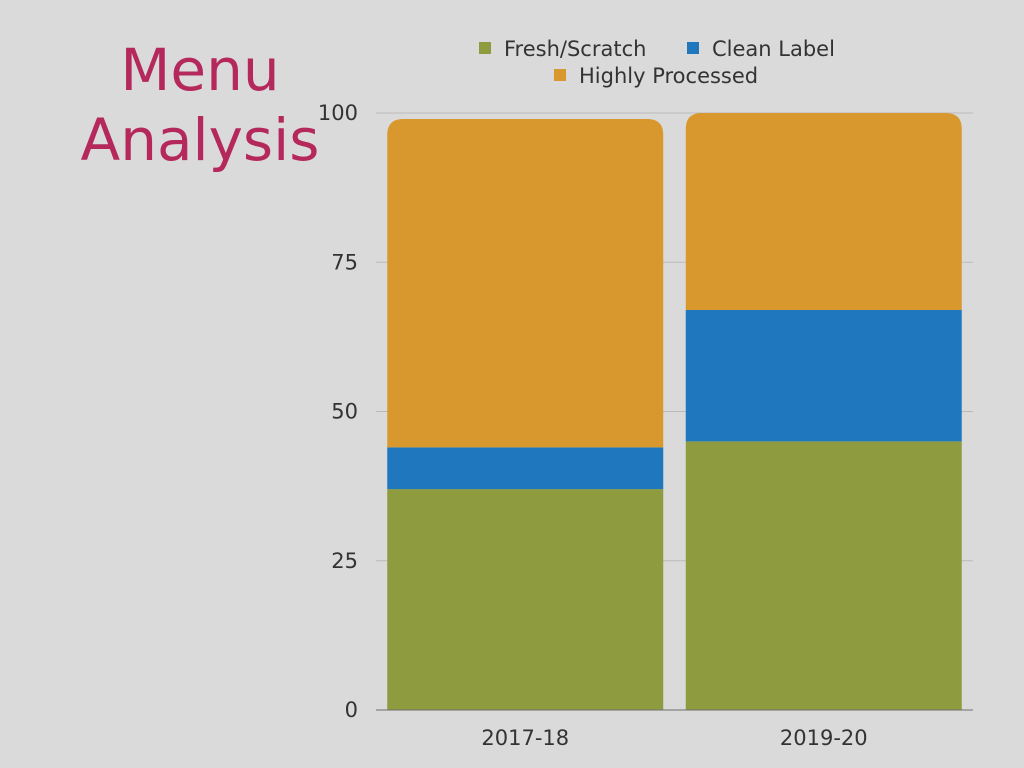 The image size is (1024, 768). I want to click on legend-label: Clean Label, so click(773, 49).